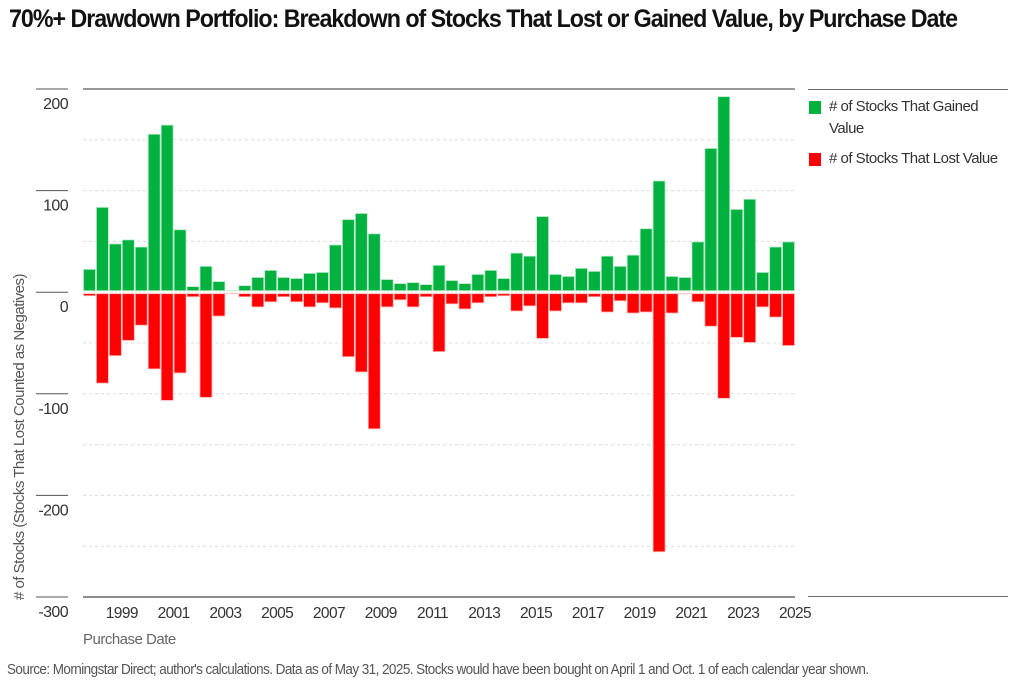 Image resolution: width=1013 pixels, height=685 pixels. What do you see at coordinates (432, 613) in the screenshot?
I see `x-tick-label: 2011` at bounding box center [432, 613].